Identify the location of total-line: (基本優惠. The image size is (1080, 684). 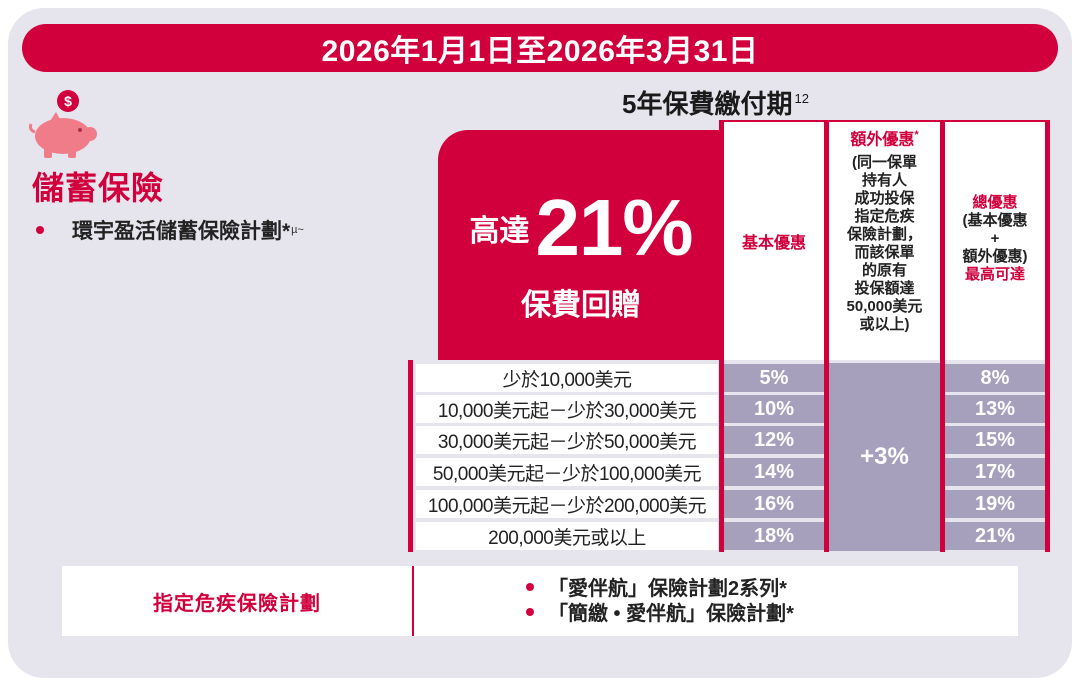
(995, 220).